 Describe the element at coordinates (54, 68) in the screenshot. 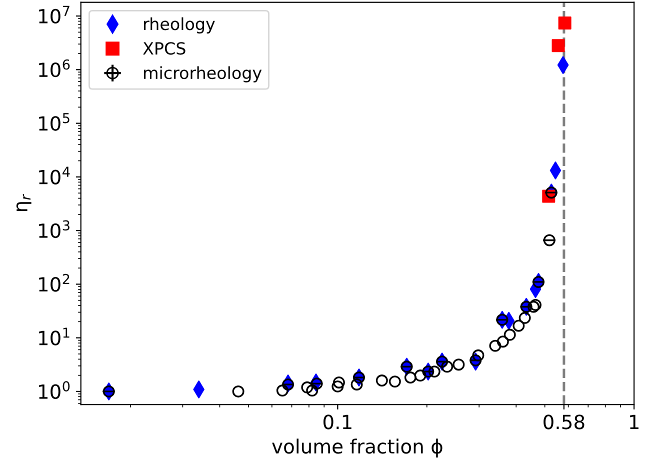

I see `y-tick-label: 10$^{6}$` at that location.